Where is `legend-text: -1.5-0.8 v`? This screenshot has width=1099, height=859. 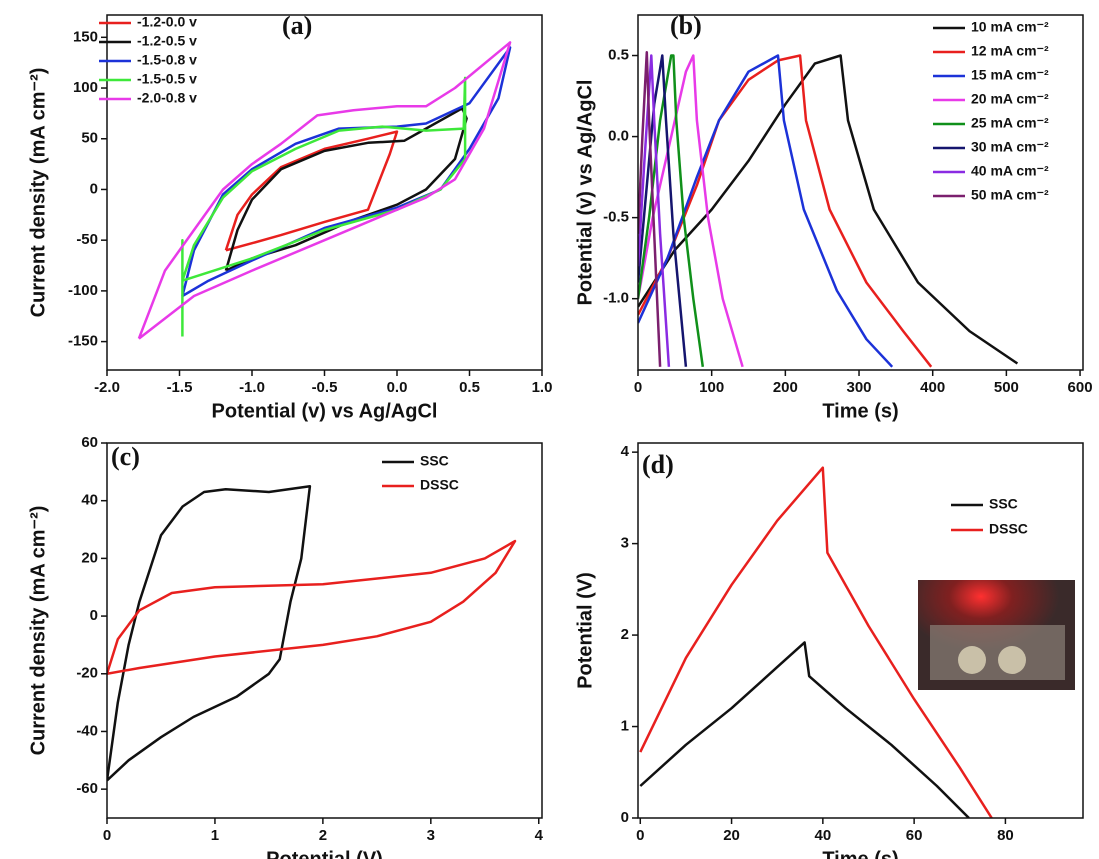 legend-text: -1.5-0.8 v is located at coordinates (167, 60).